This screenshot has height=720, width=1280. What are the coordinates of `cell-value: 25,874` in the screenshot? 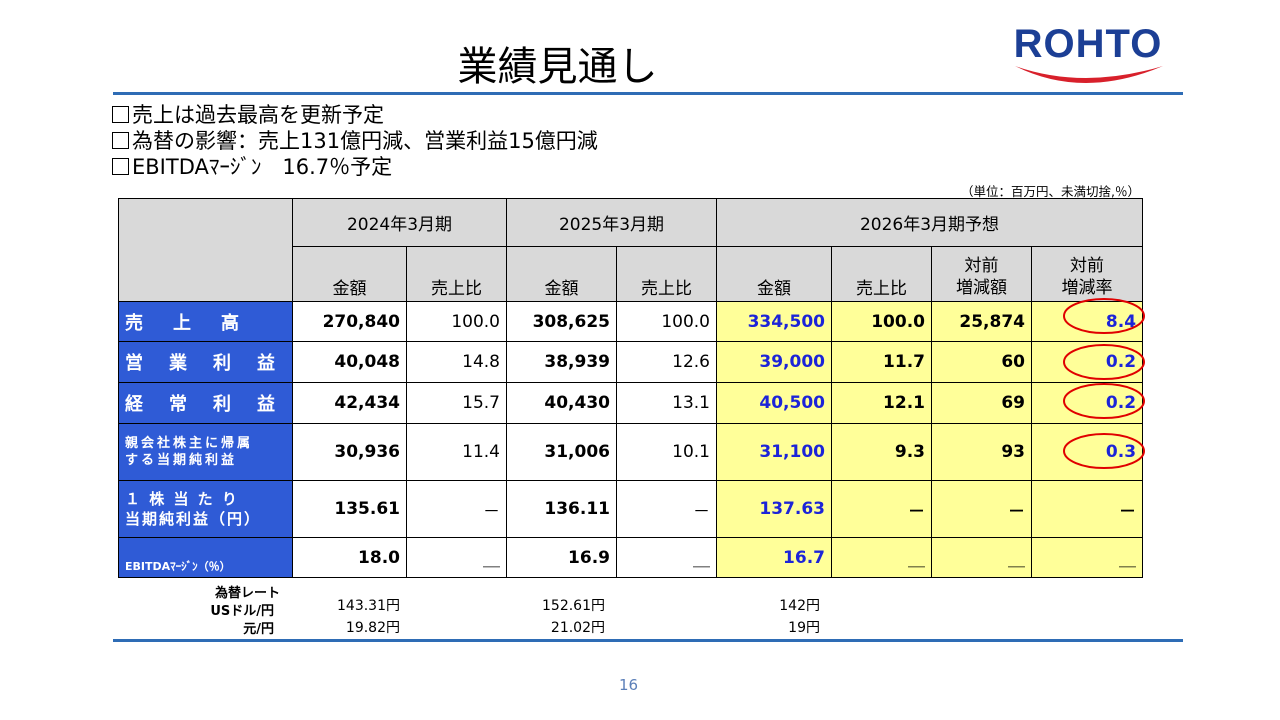 It's located at (981, 321).